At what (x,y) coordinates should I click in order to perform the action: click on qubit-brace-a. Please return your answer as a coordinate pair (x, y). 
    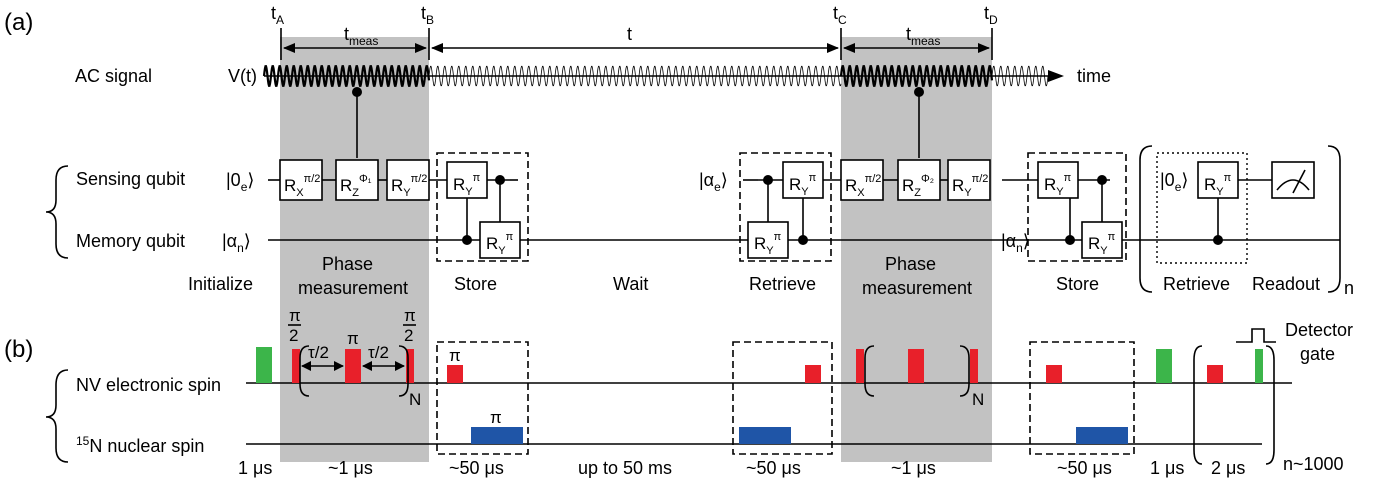
    Looking at the image, I should click on (57, 212).